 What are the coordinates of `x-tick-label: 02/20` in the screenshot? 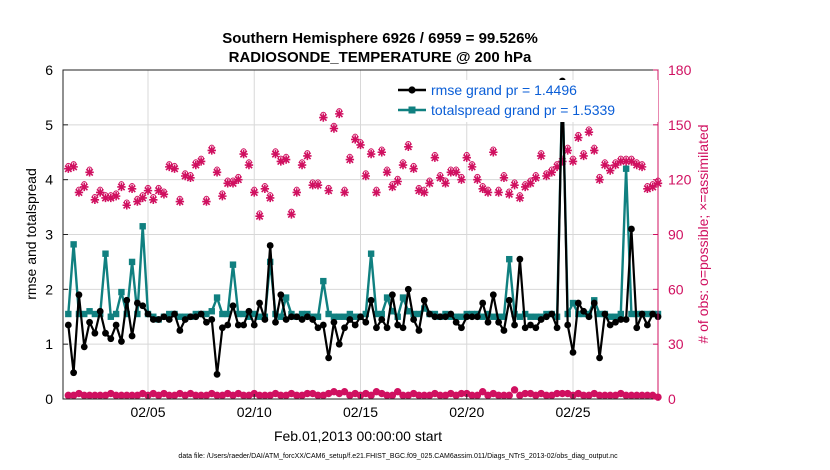 It's located at (466, 412).